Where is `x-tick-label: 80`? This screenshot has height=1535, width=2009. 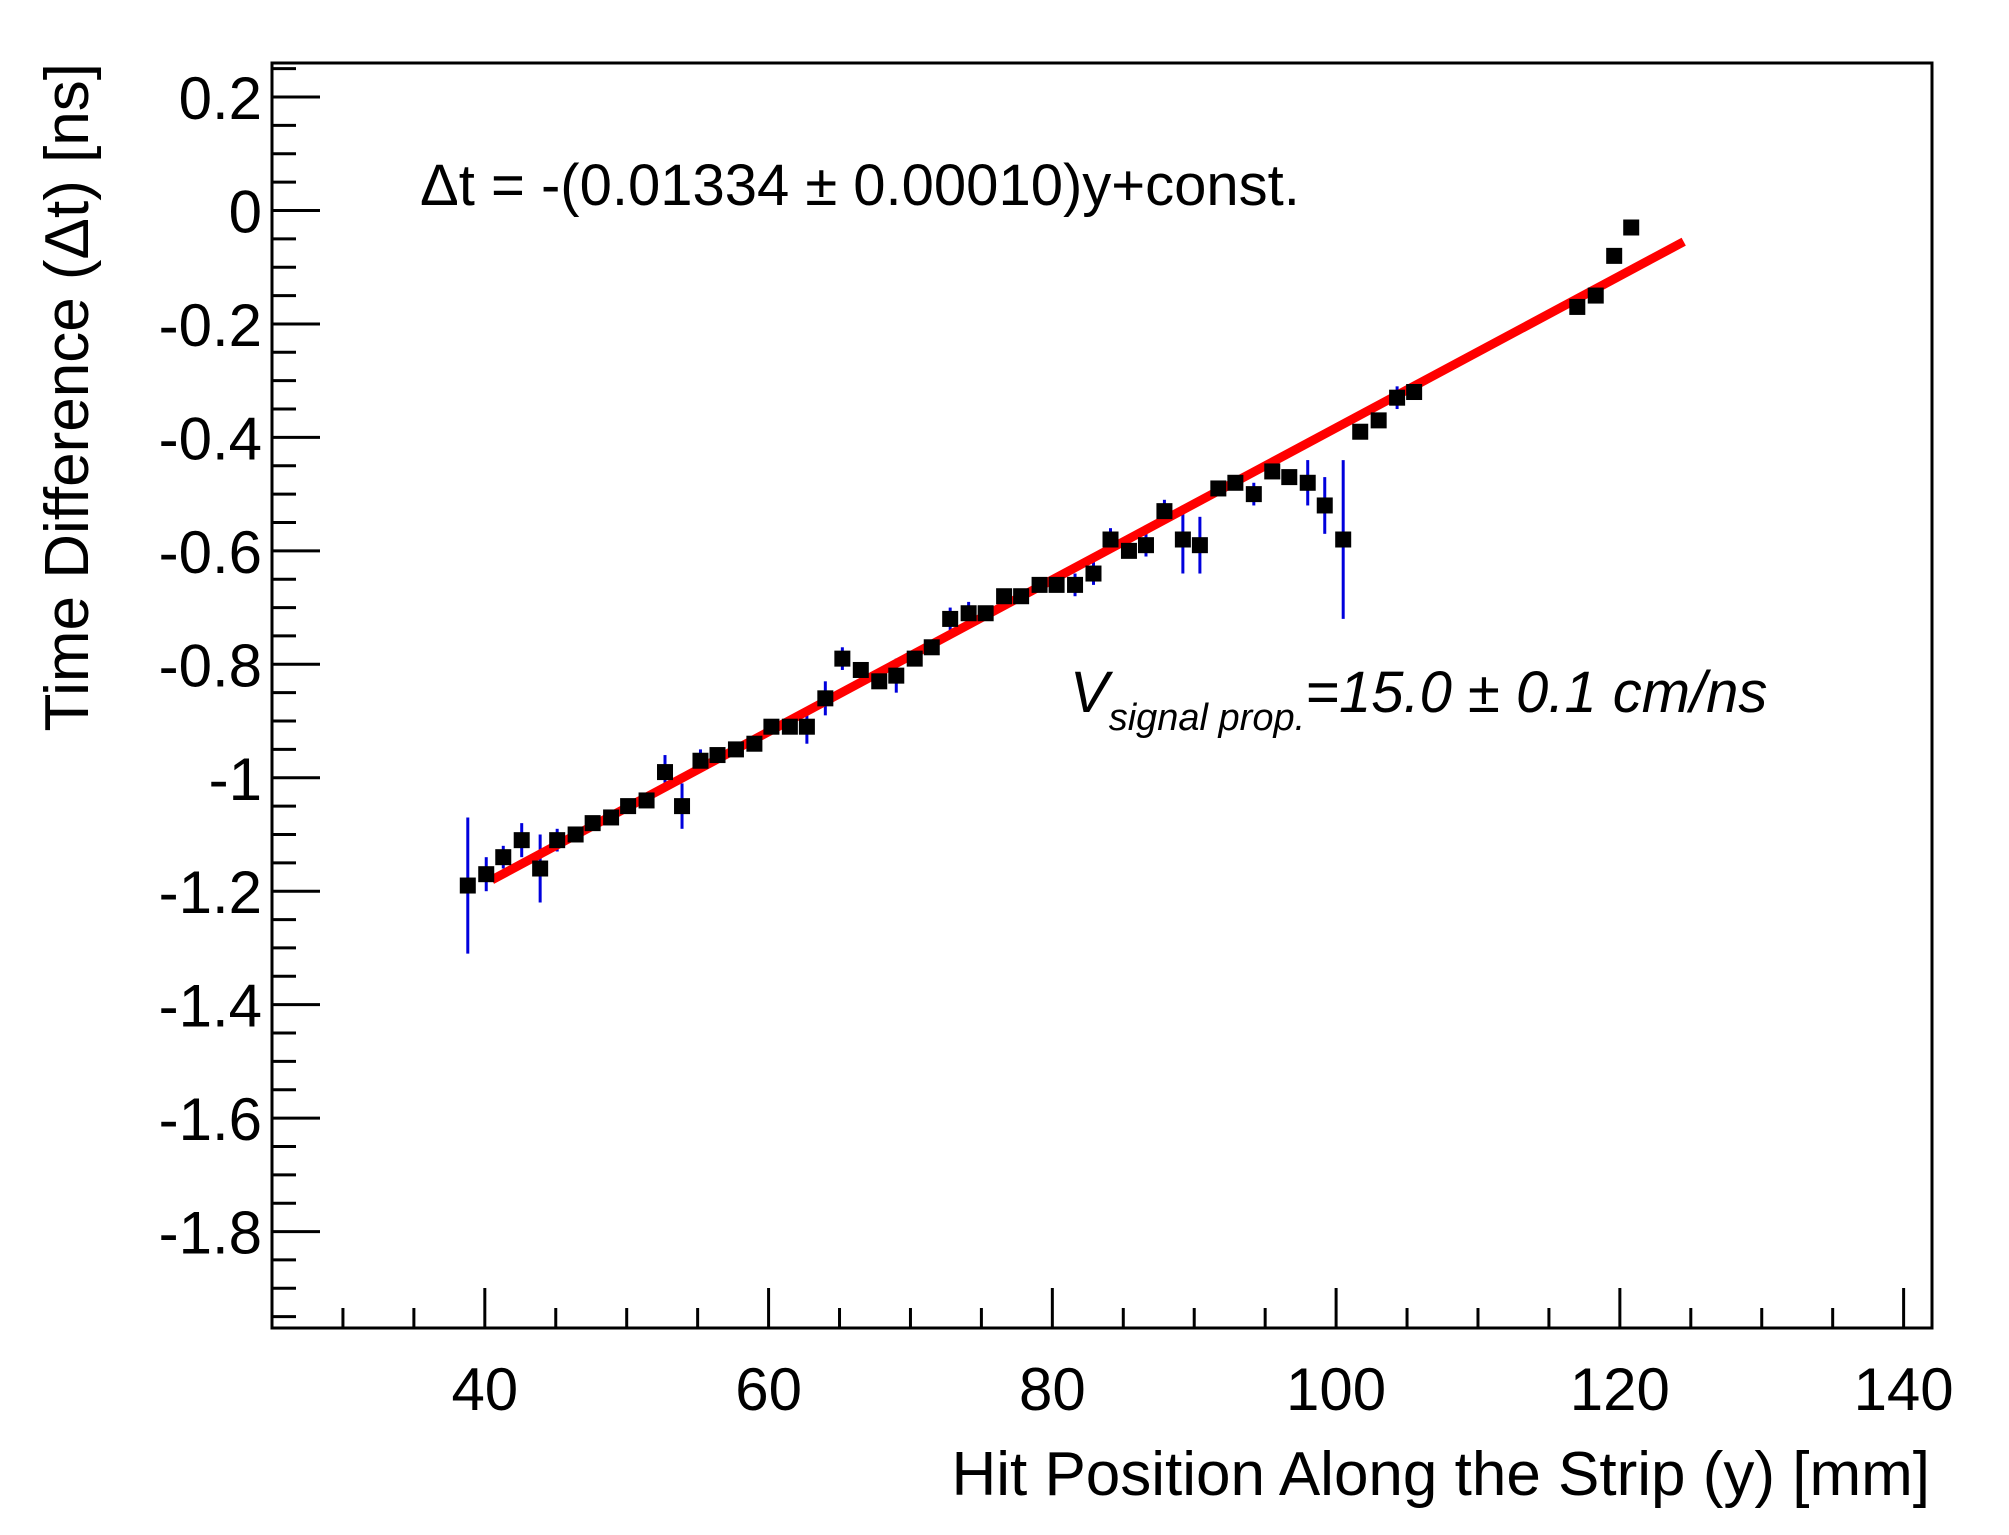 x-tick-label: 80 is located at coordinates (1052, 1389).